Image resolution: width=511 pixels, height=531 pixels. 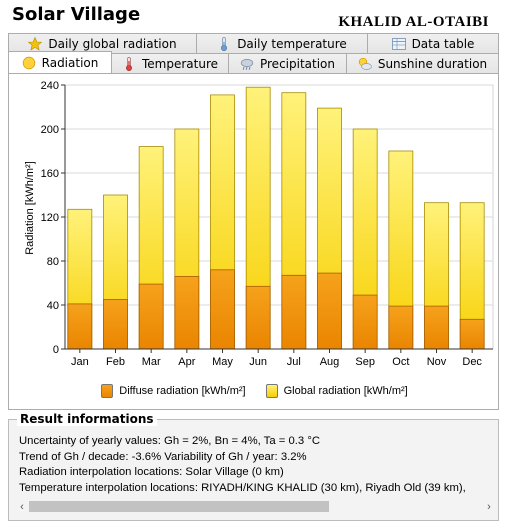 I want to click on tab-data-table: Data table, so click(x=433, y=43).